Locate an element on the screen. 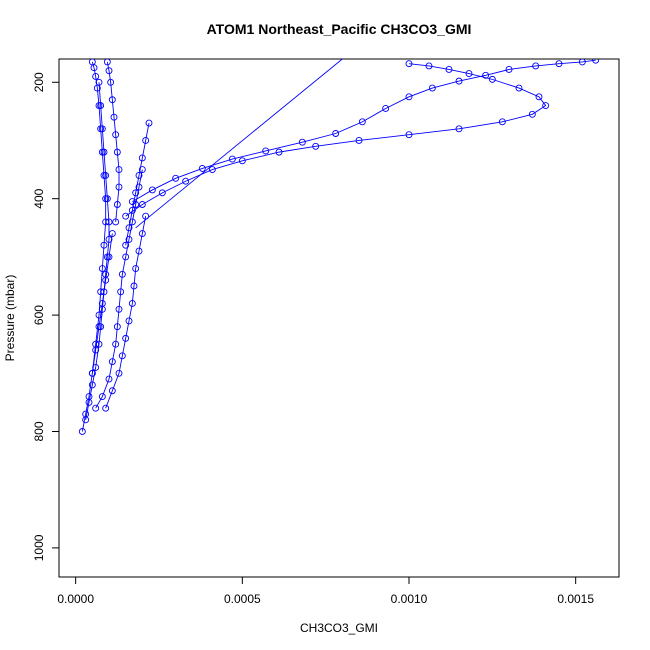 Image resolution: width=650 pixels, height=650 pixels. y-tick-label: 200 is located at coordinates (39, 82).